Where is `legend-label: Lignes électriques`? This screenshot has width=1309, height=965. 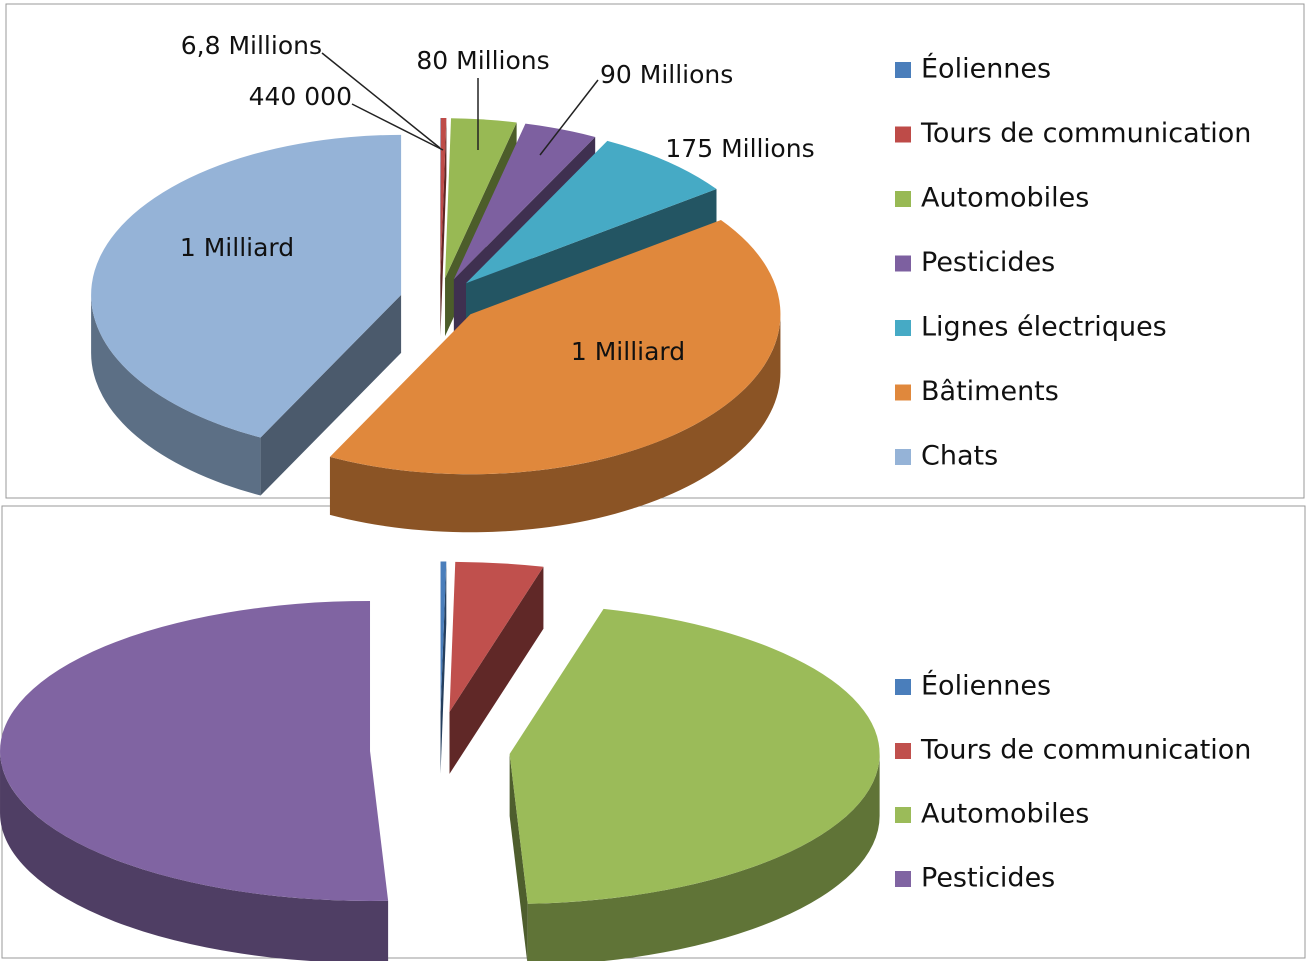 legend-label: Lignes électriques is located at coordinates (1044, 327).